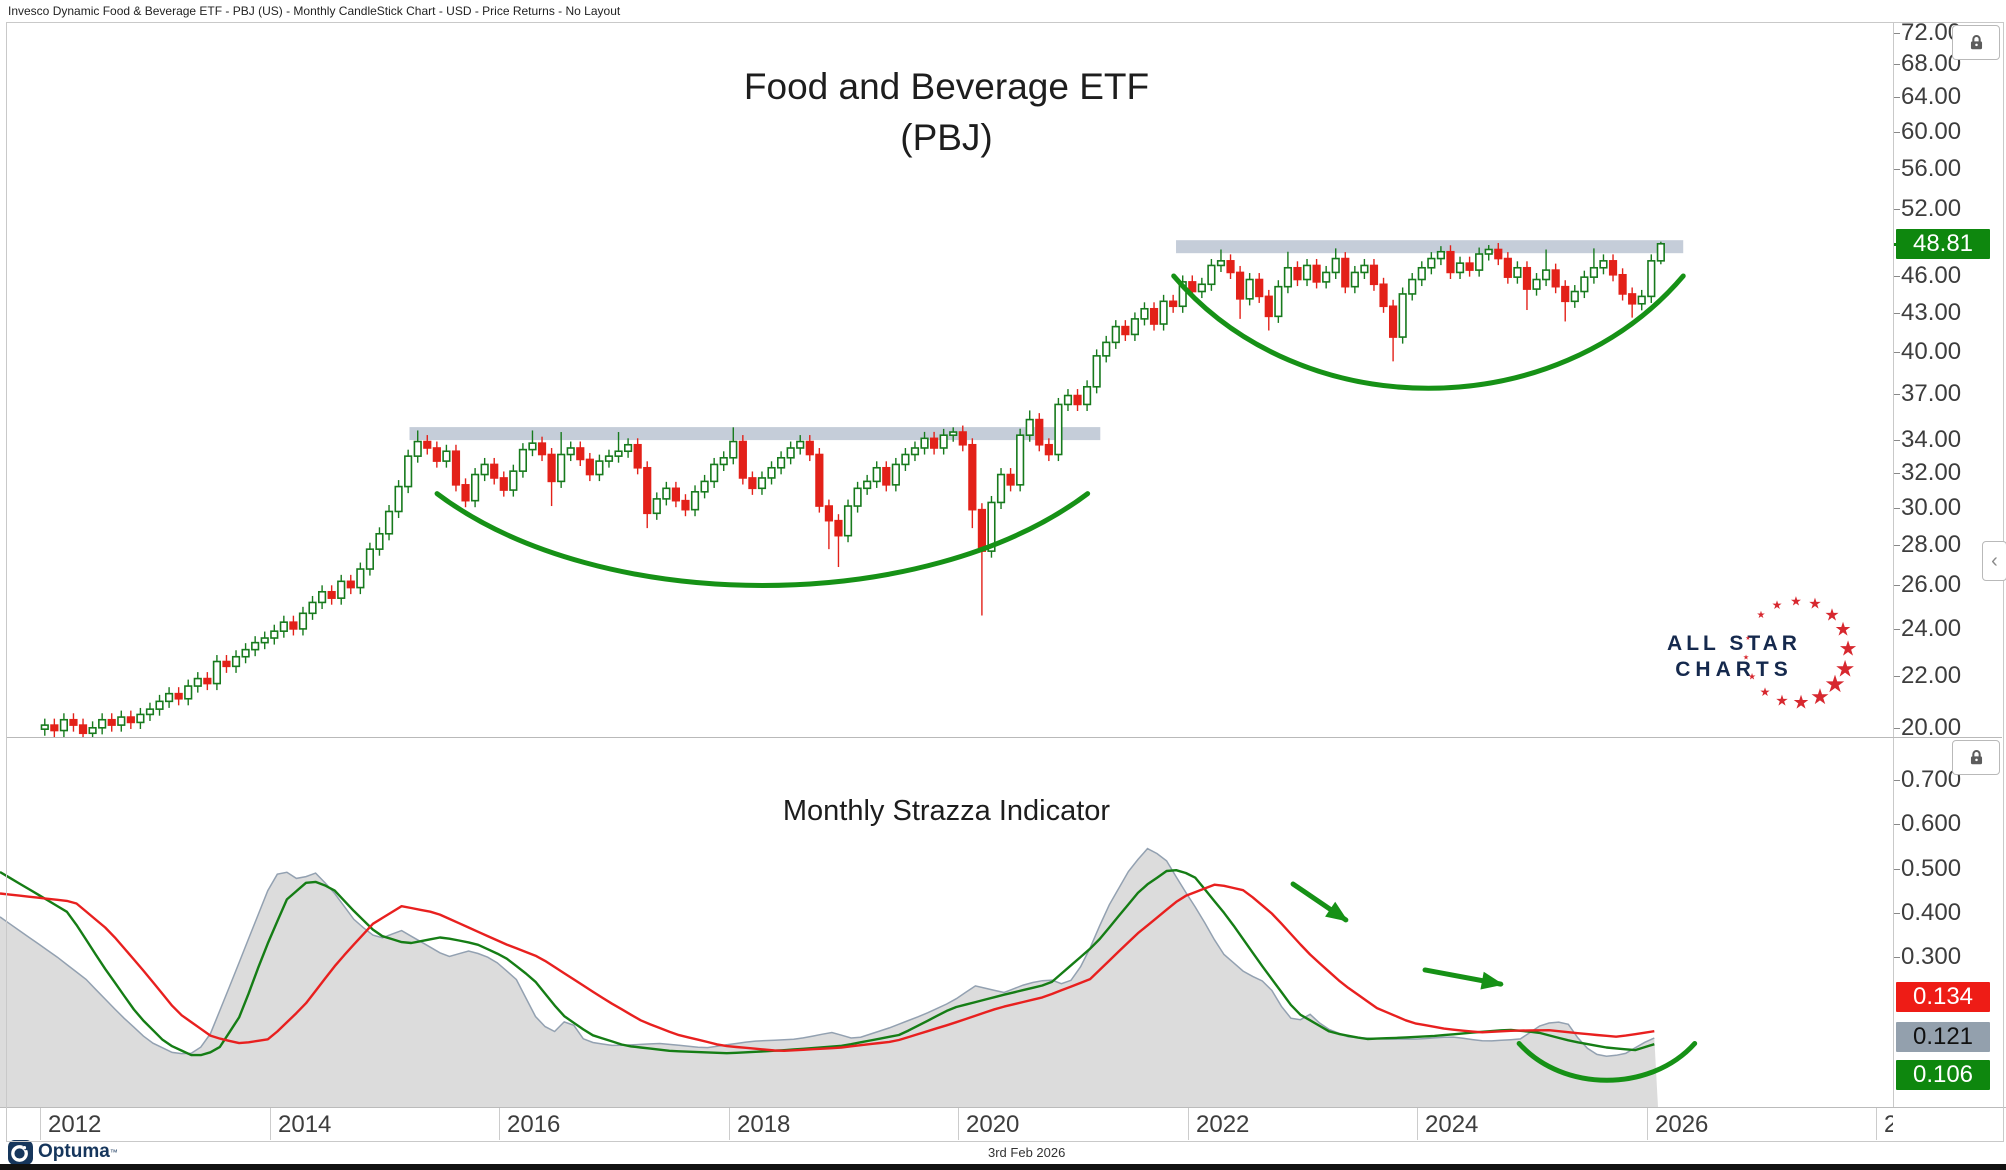  I want to click on price-axis-label: 64.00, so click(1931, 96).